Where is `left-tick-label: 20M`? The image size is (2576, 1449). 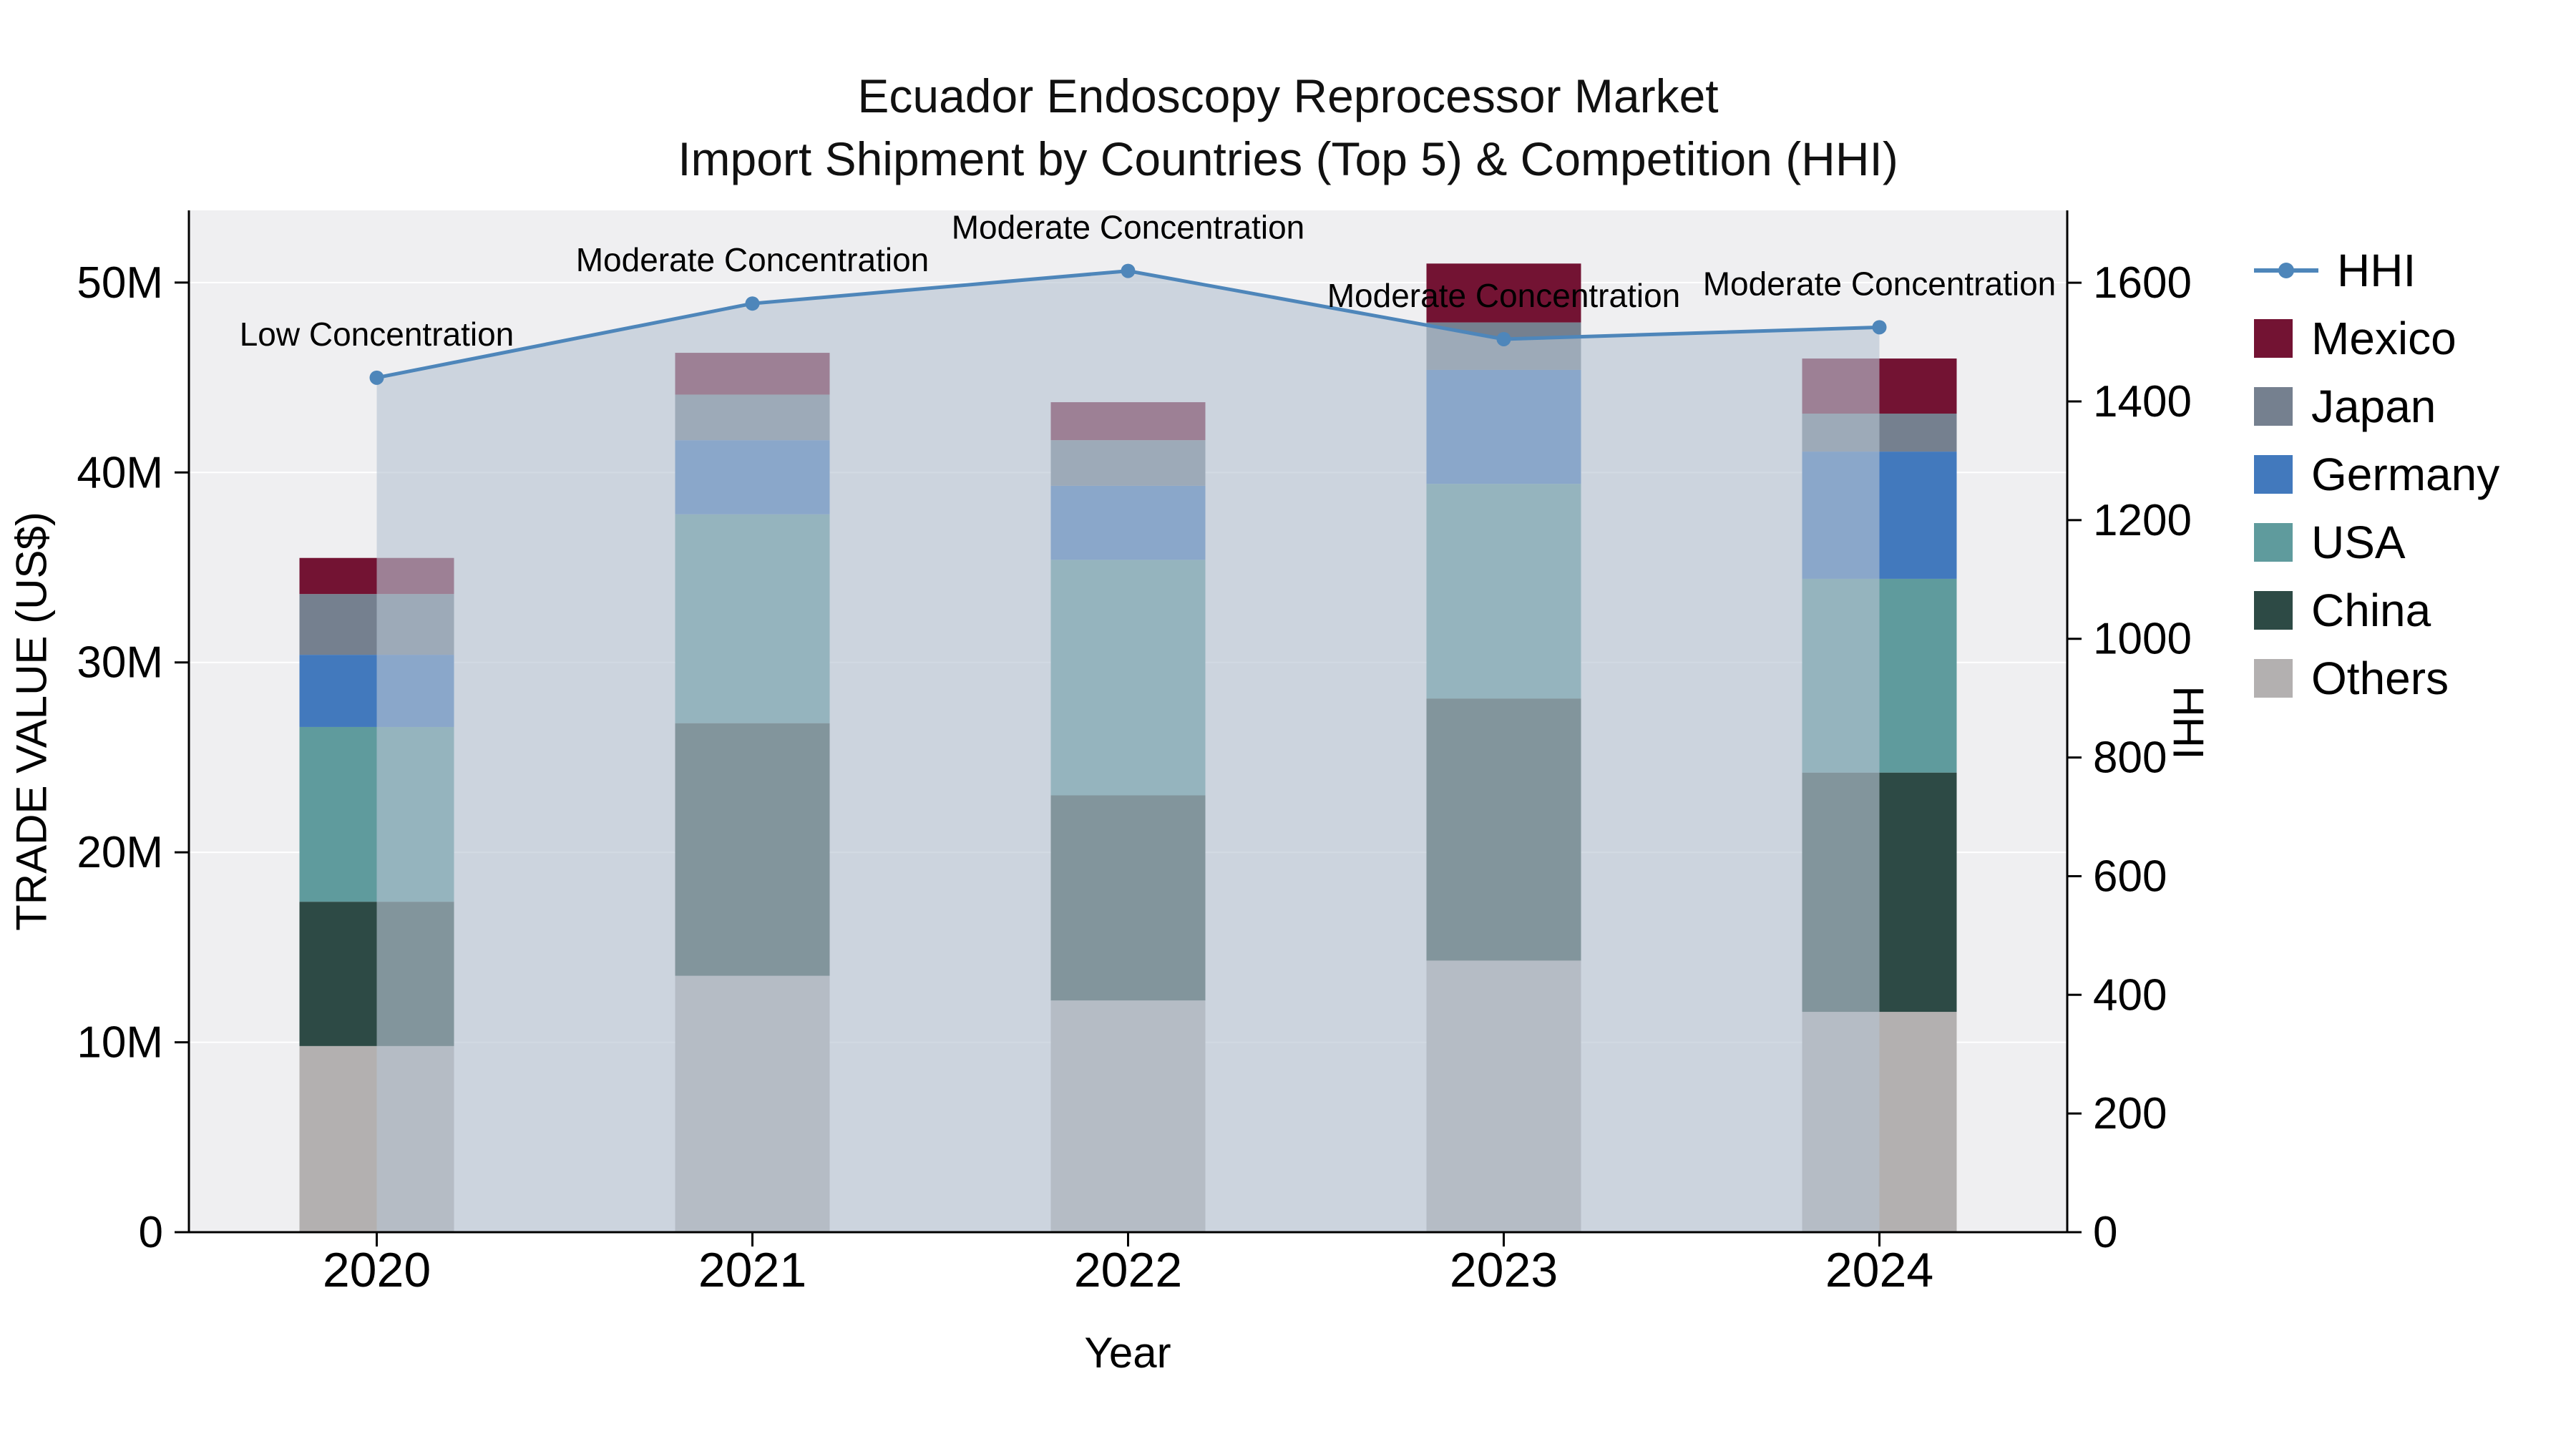
left-tick-label: 20M is located at coordinates (120, 852).